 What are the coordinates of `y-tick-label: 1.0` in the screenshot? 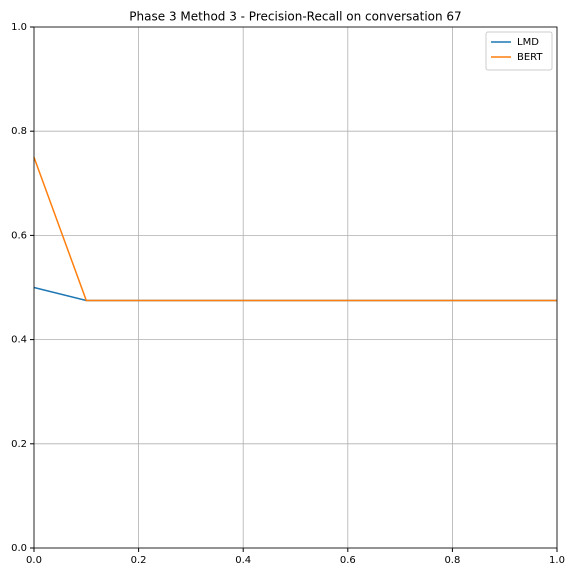 It's located at (19, 27).